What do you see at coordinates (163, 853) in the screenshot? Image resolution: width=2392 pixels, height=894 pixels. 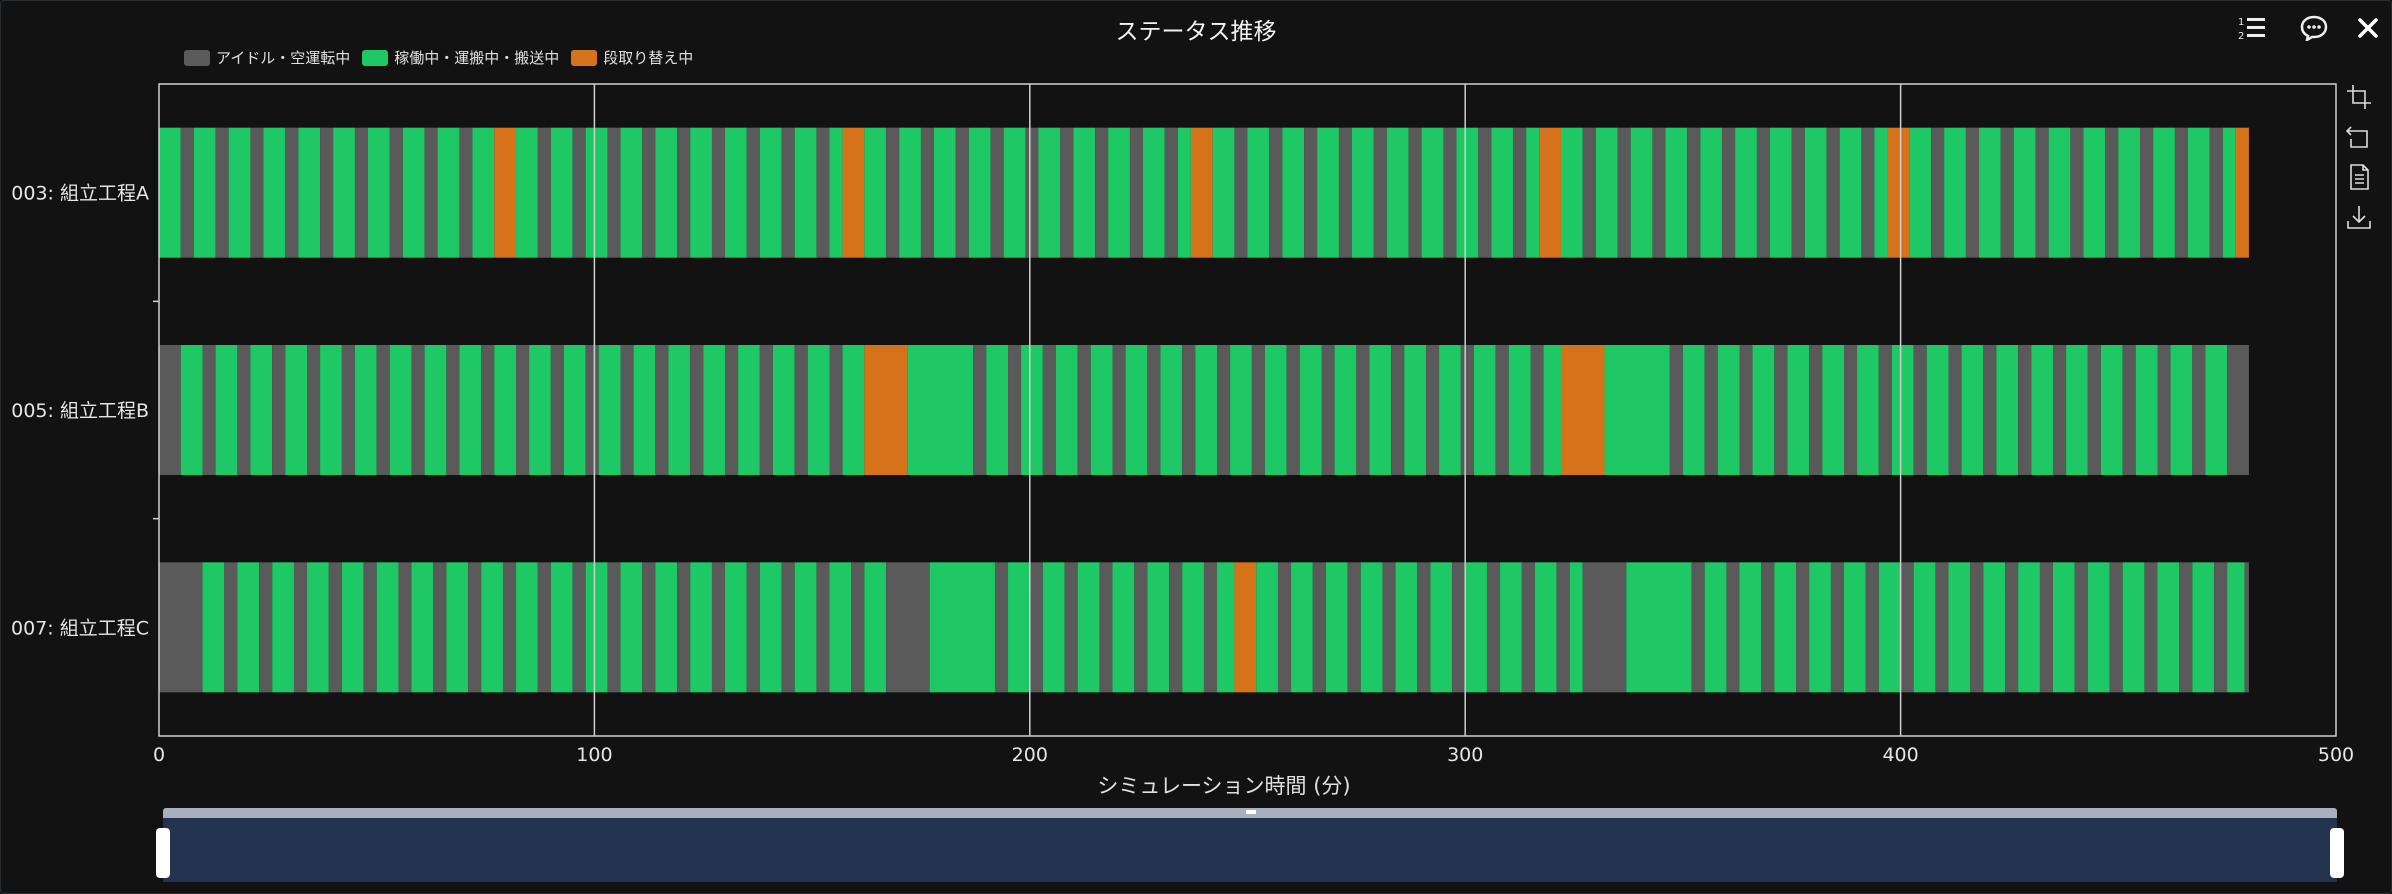 I see `zoom-slider-handle-left` at bounding box center [163, 853].